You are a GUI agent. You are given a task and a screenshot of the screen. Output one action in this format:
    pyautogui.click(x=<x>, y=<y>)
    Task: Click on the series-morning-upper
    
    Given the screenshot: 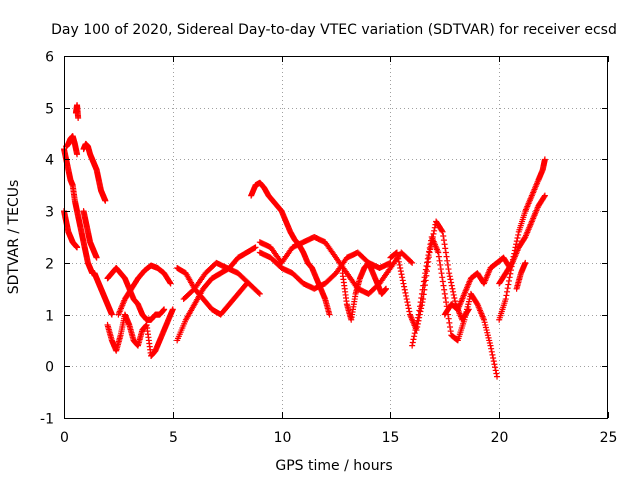 What is the action you would take?
    pyautogui.click(x=144, y=290)
    